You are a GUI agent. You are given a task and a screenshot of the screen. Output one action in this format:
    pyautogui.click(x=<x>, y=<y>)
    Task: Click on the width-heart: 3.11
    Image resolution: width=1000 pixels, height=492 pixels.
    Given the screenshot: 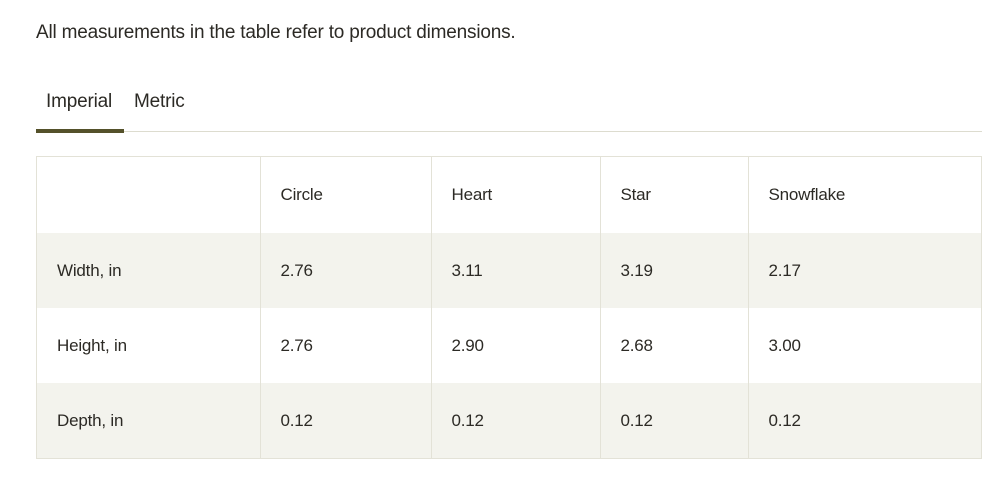 What is the action you would take?
    pyautogui.click(x=515, y=270)
    